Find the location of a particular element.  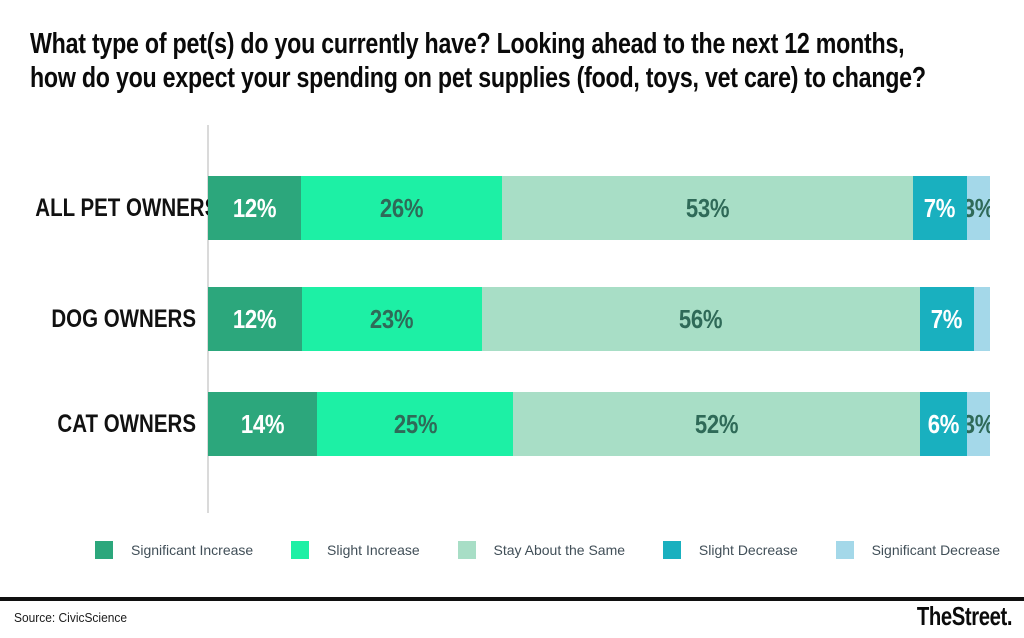

bar-segment: 25% is located at coordinates (415, 424).